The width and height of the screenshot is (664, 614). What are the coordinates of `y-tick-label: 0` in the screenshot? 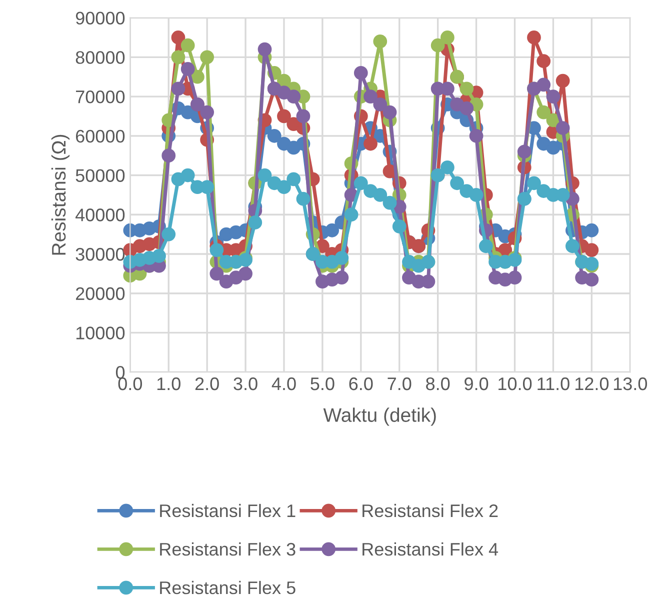 It's located at (120, 372).